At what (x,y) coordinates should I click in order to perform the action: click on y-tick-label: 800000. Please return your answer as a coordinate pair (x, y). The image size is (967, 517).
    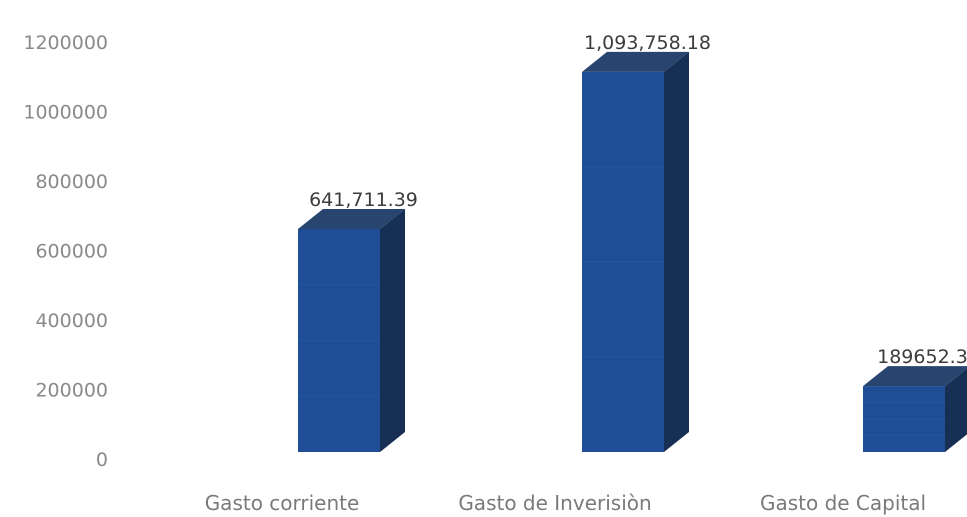
    Looking at the image, I should click on (71, 182).